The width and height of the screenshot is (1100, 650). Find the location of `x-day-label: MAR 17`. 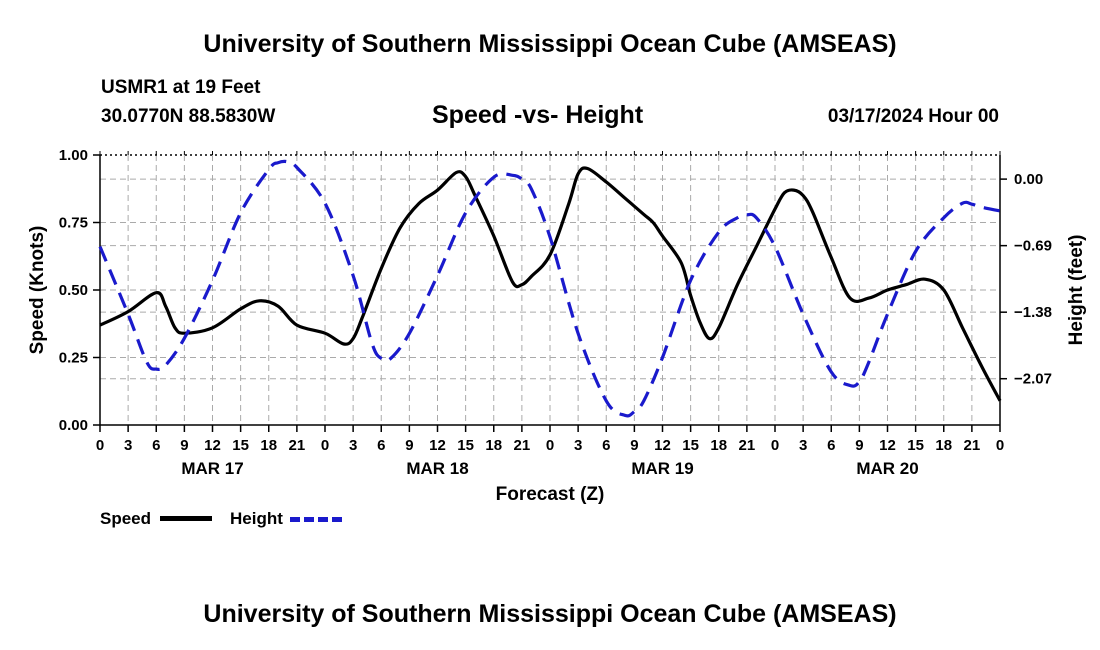

x-day-label: MAR 17 is located at coordinates (212, 468).